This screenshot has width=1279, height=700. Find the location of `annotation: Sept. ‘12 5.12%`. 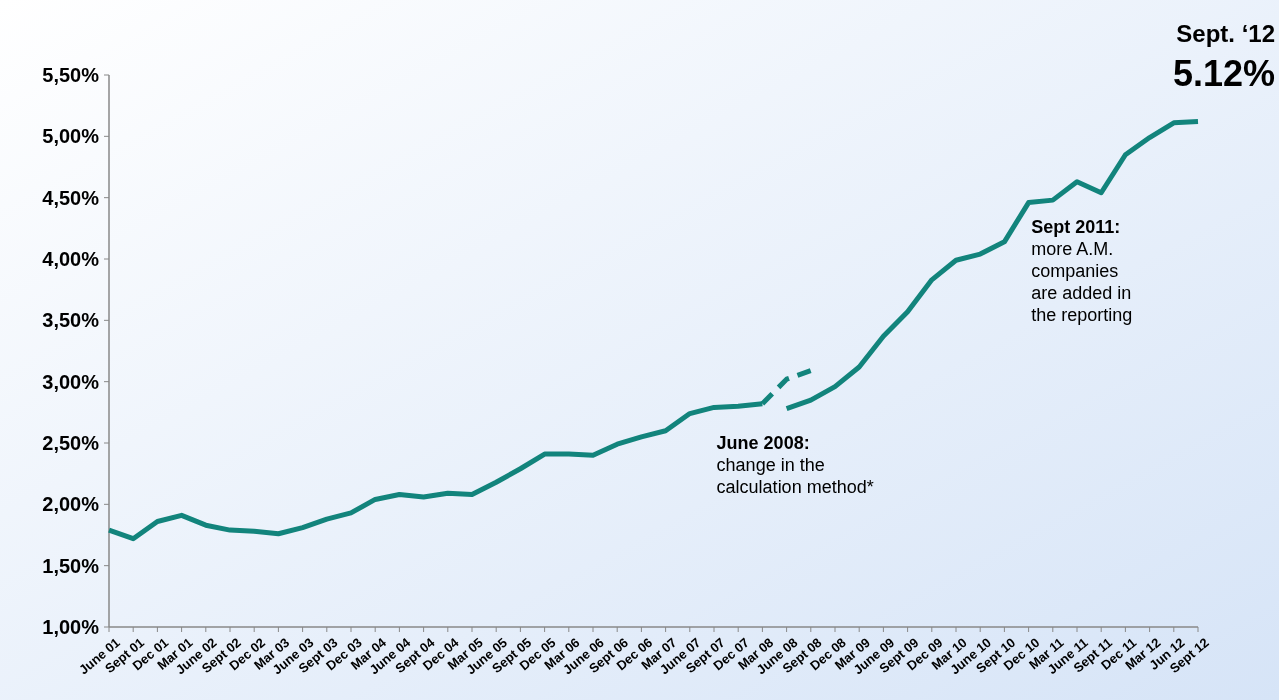

annotation: Sept. ‘12 5.12% is located at coordinates (1223, 56).